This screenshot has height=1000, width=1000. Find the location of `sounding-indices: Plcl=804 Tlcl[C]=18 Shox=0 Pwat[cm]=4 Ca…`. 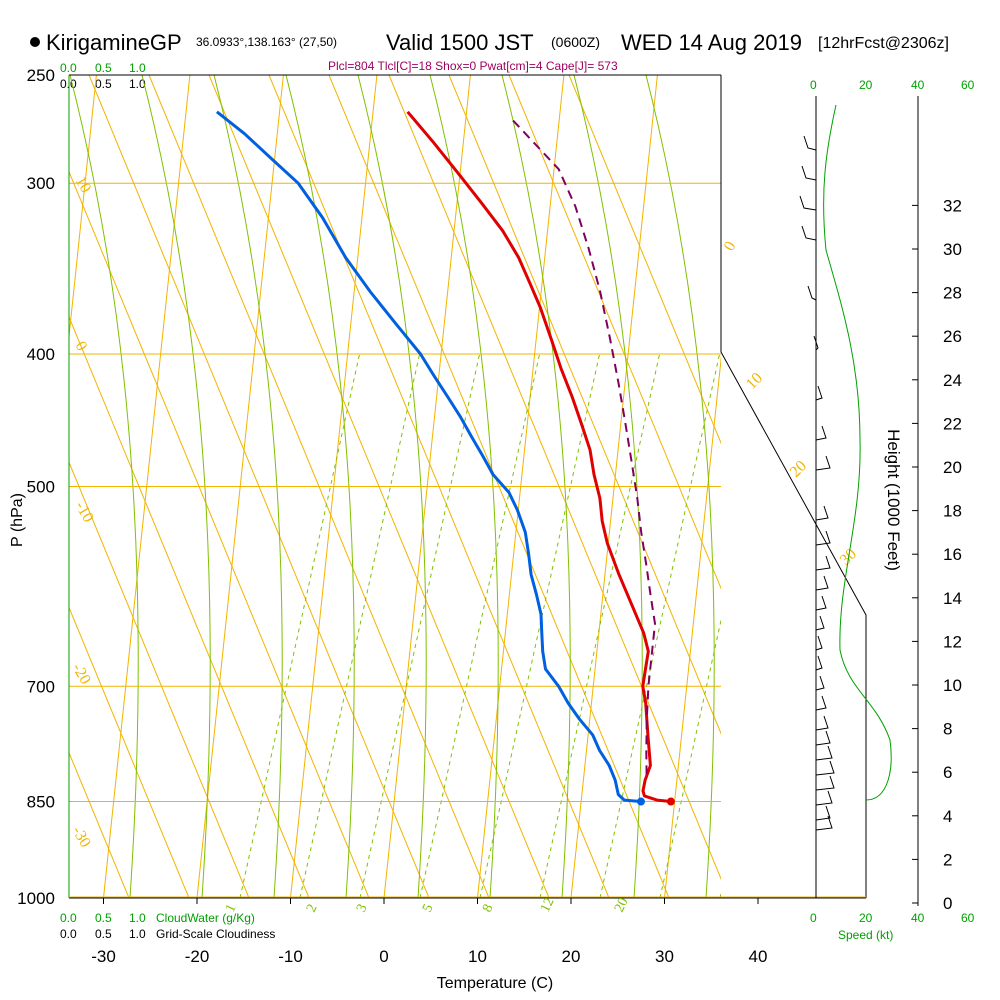

sounding-indices: Plcl=804 Tlcl[C]=18 Shox=0 Pwat[cm]=4 Ca… is located at coordinates (473, 66).